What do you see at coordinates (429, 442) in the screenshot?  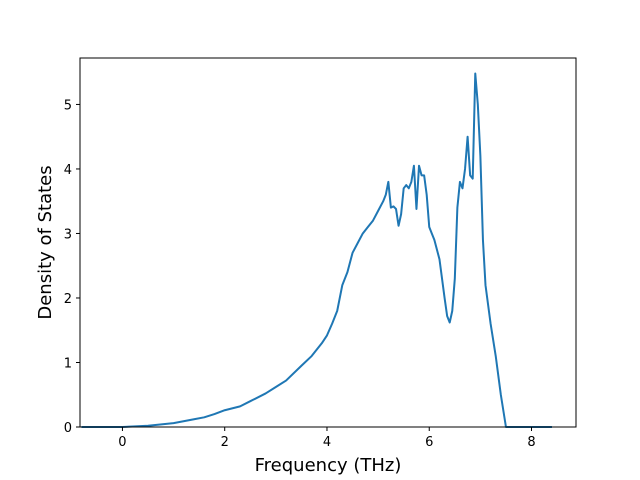 I see `x-tick-label: 6` at bounding box center [429, 442].